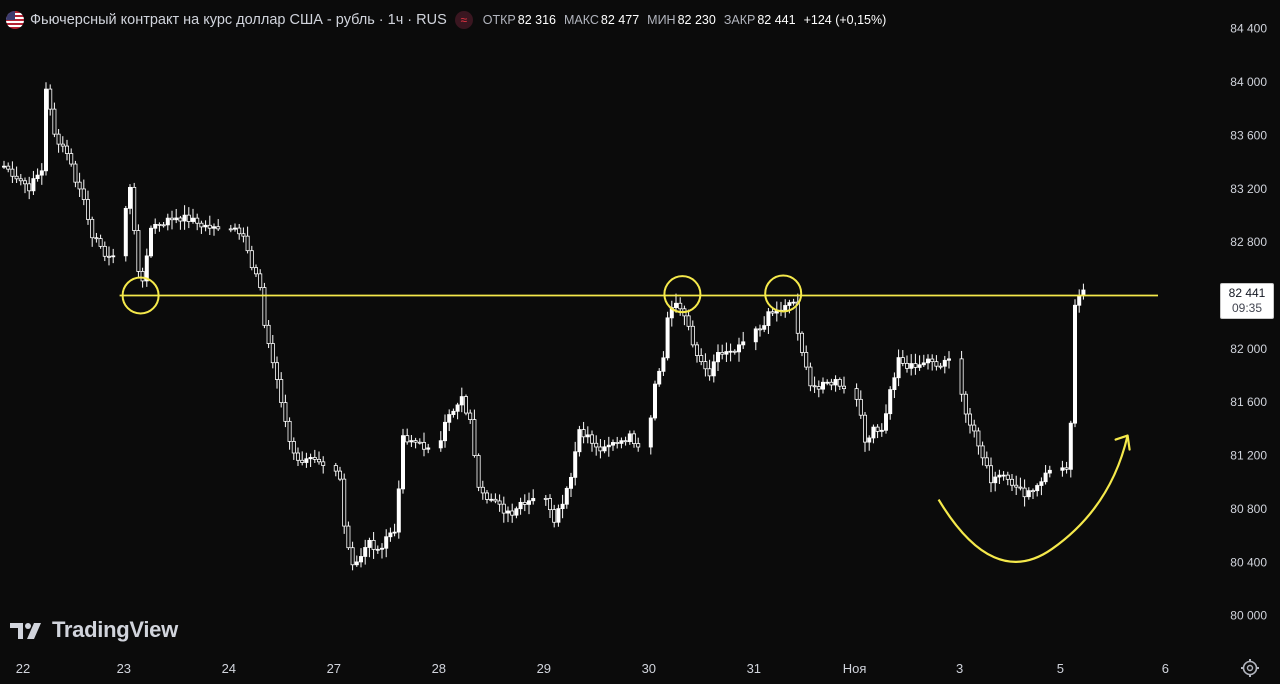 The width and height of the screenshot is (1280, 684). What do you see at coordinates (334, 668) in the screenshot?
I see `x-tick-label: 27` at bounding box center [334, 668].